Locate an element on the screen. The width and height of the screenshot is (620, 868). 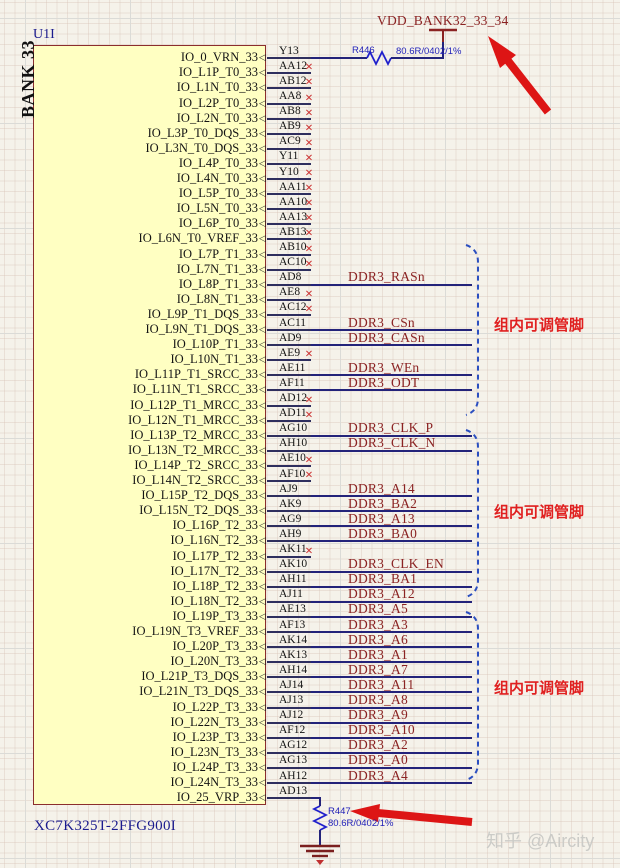
net-label: DDR3_A11 is located at coordinates (381, 684).